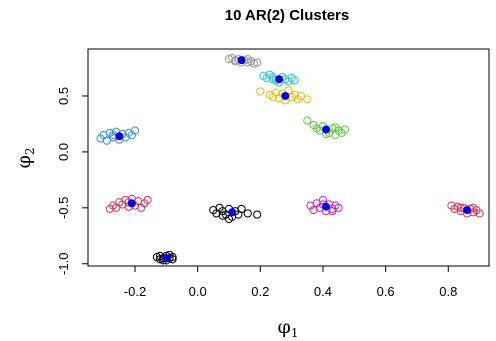  Describe the element at coordinates (287, 15) in the screenshot. I see `chart-title: 10 AR(2) Clusters` at that location.